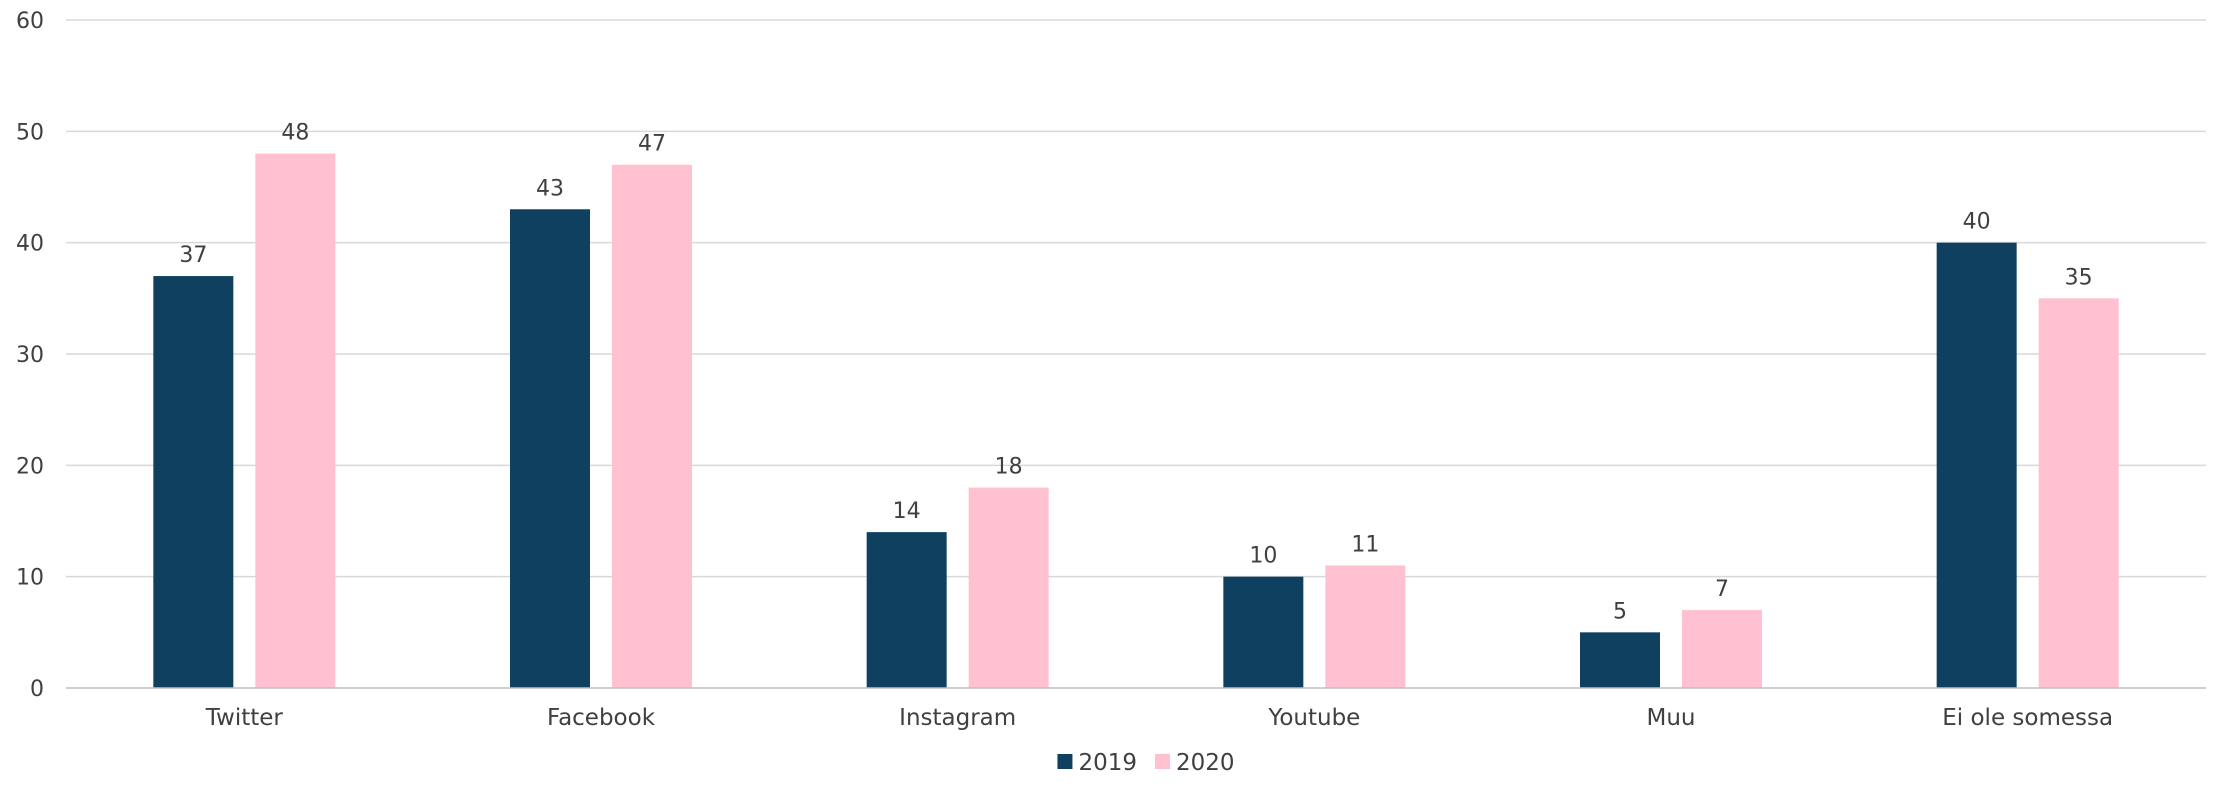 The height and width of the screenshot is (786, 2216). Describe the element at coordinates (30, 132) in the screenshot. I see `y-tick-label: 50` at that location.